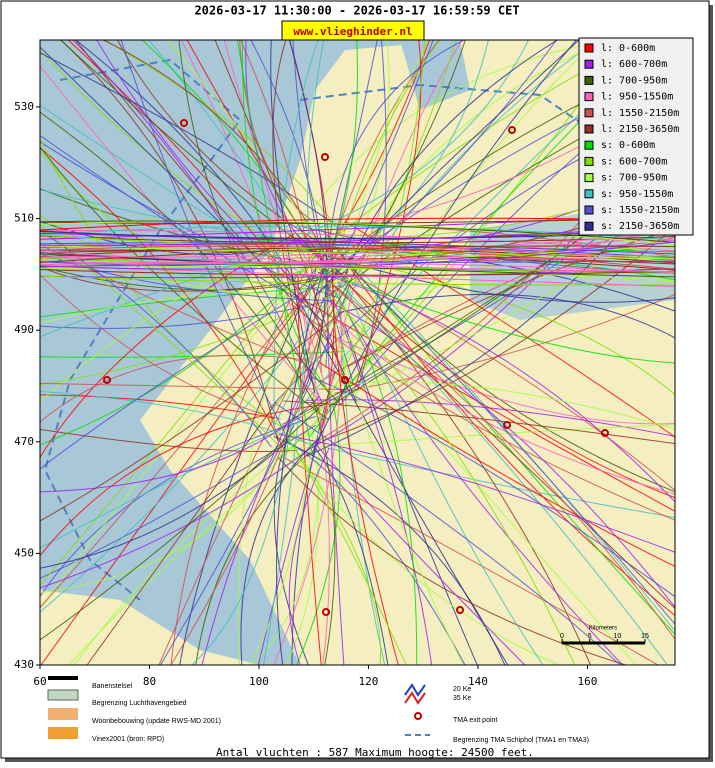 The width and height of the screenshot is (715, 768). Describe the element at coordinates (462, 698) in the screenshot. I see `legend-label: 35 Ke` at that location.